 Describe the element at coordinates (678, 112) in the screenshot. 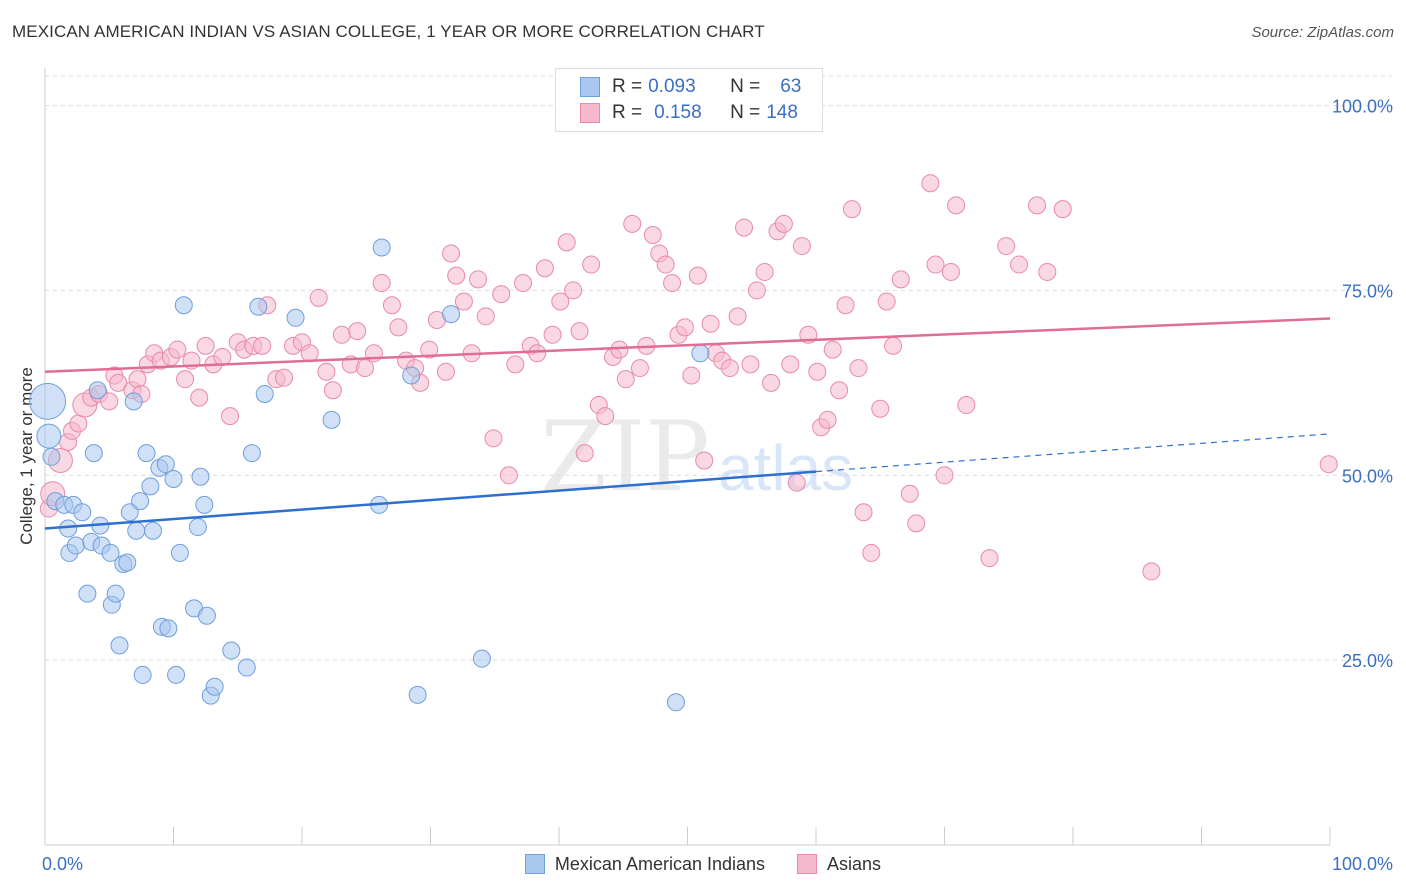

I see `r-value: 0.158` at that location.